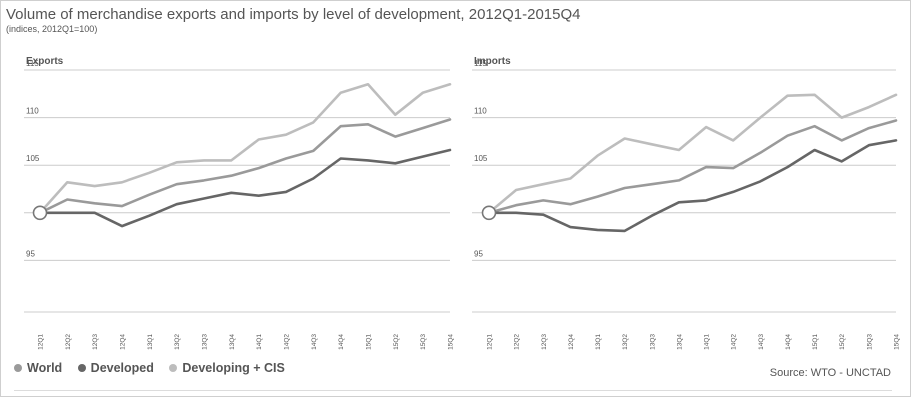 The image size is (911, 397). I want to click on legend-item-developed: Developed, so click(115, 368).